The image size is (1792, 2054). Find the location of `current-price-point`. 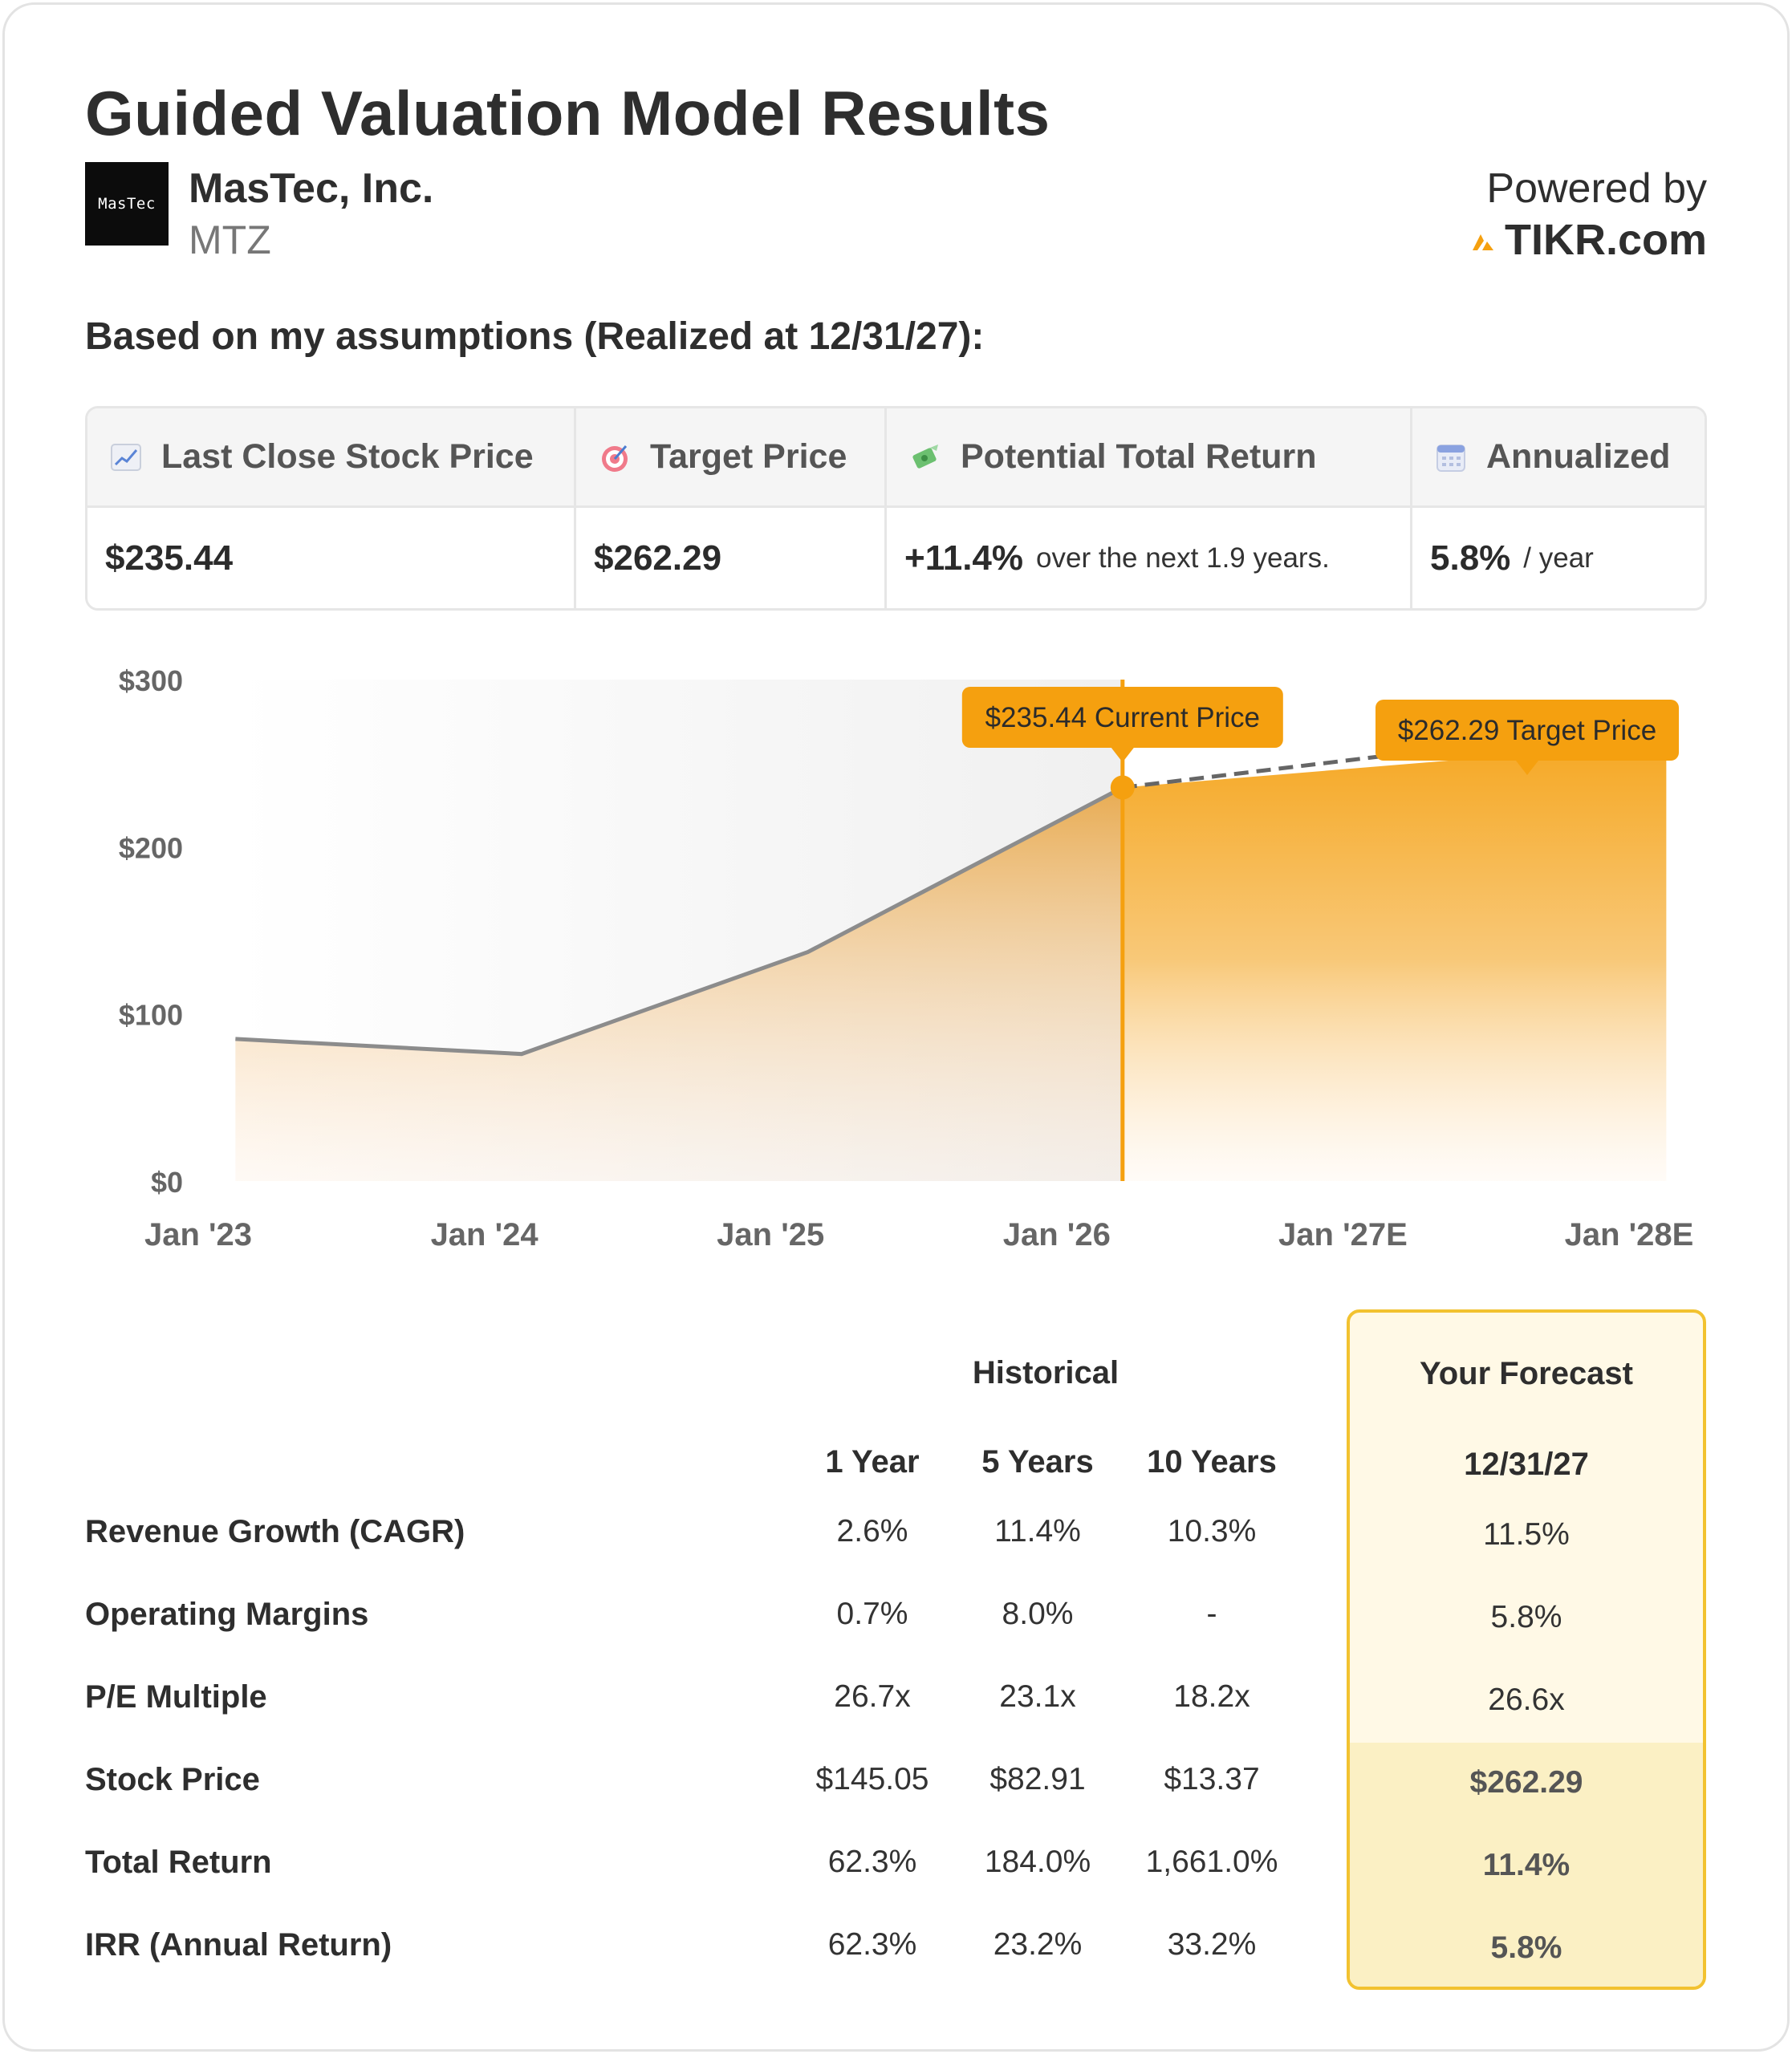

current-price-point is located at coordinates (1122, 787).